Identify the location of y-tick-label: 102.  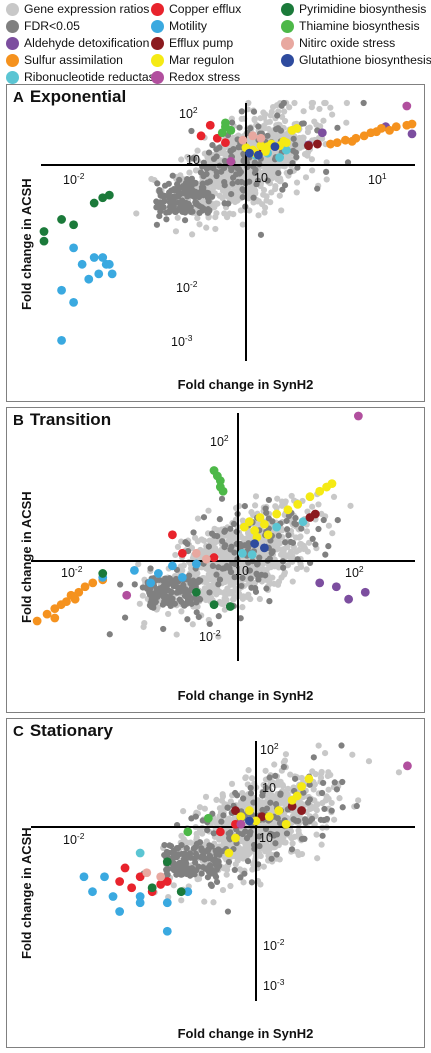
(269, 749).